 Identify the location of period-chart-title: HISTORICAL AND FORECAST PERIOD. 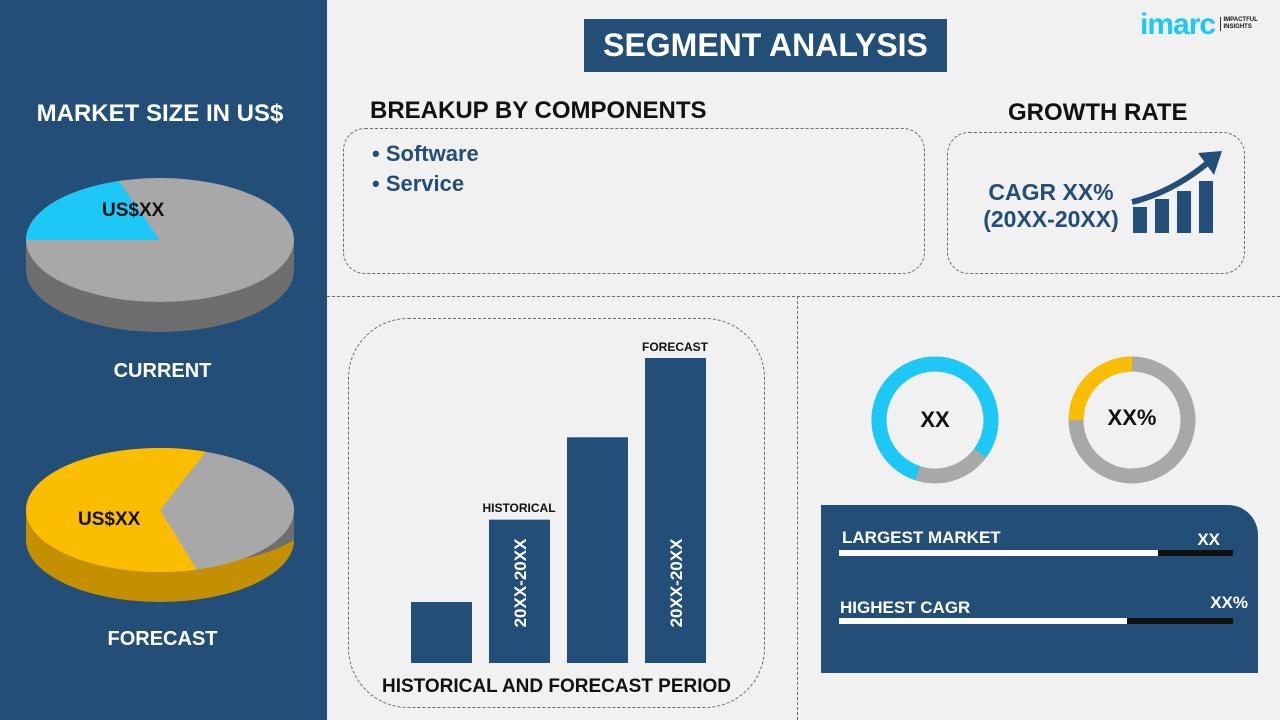
(556, 686).